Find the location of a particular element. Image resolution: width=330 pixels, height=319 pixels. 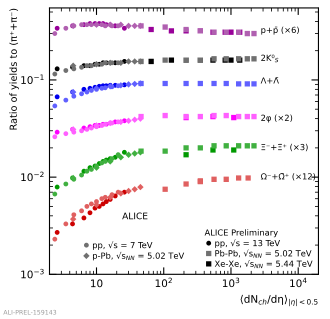

legend-label: pp, √s = 13 TeV is located at coordinates (247, 243).